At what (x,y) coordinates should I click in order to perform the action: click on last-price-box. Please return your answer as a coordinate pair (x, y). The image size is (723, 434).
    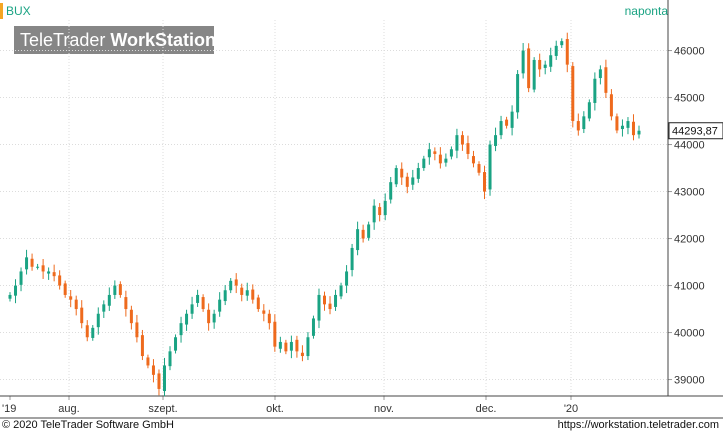
    Looking at the image, I should click on (695, 131).